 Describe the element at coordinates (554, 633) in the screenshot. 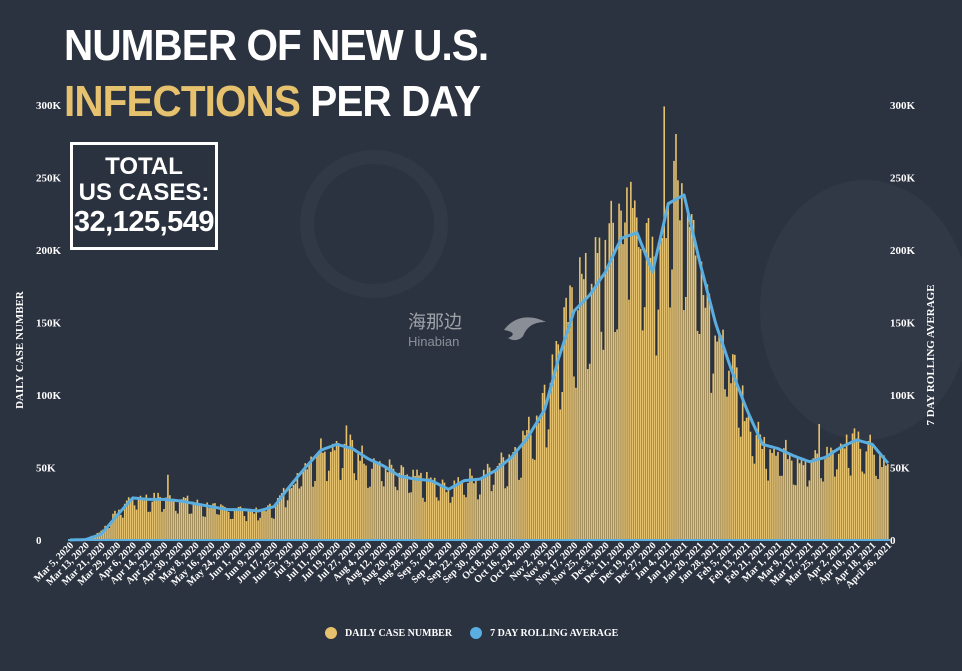

I see `legend-label-average: 7 DAY ROLLING AVERAGE` at that location.